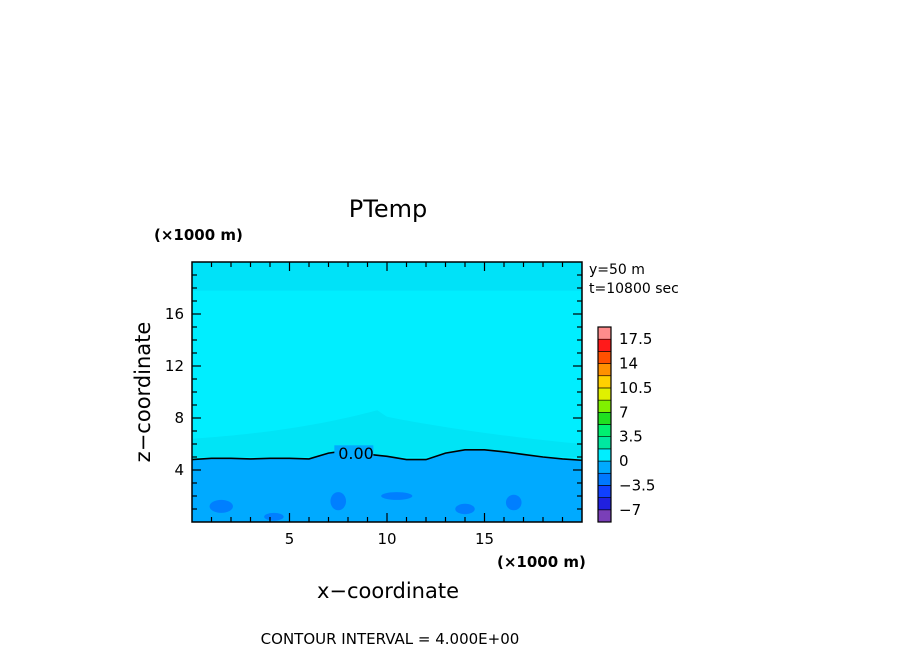  What do you see at coordinates (386, 539) in the screenshot?
I see `x-tick-label-10: 10` at bounding box center [386, 539].